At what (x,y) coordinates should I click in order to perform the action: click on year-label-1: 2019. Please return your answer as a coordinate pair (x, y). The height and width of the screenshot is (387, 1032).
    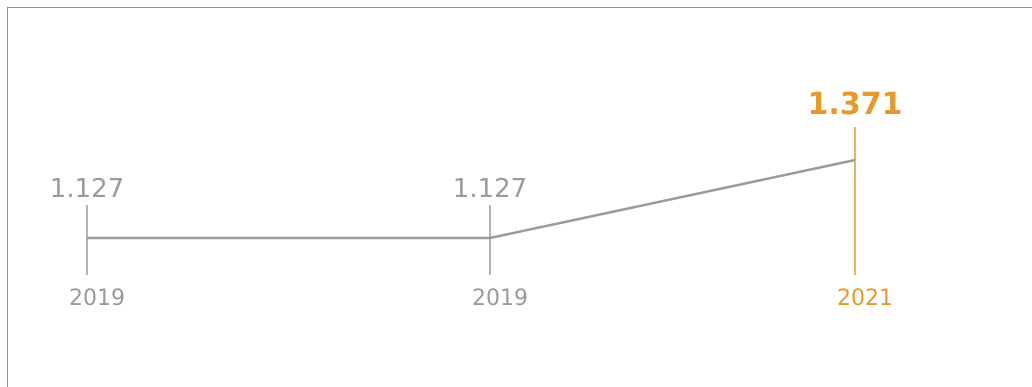
    Looking at the image, I should click on (500, 298).